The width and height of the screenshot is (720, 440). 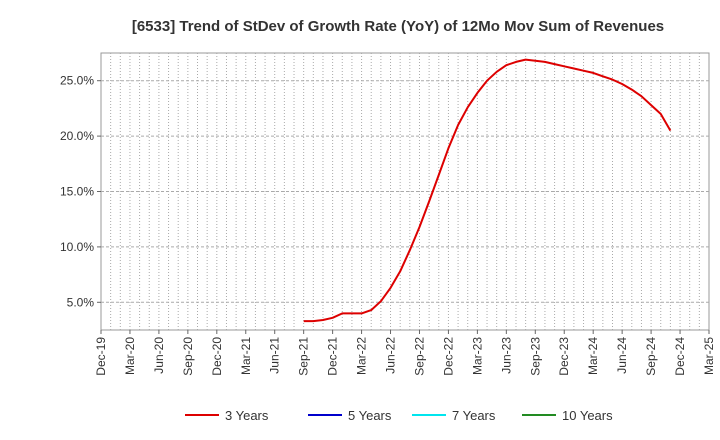 What do you see at coordinates (159, 355) in the screenshot?
I see `x-tick-label: Jun-20` at bounding box center [159, 355].